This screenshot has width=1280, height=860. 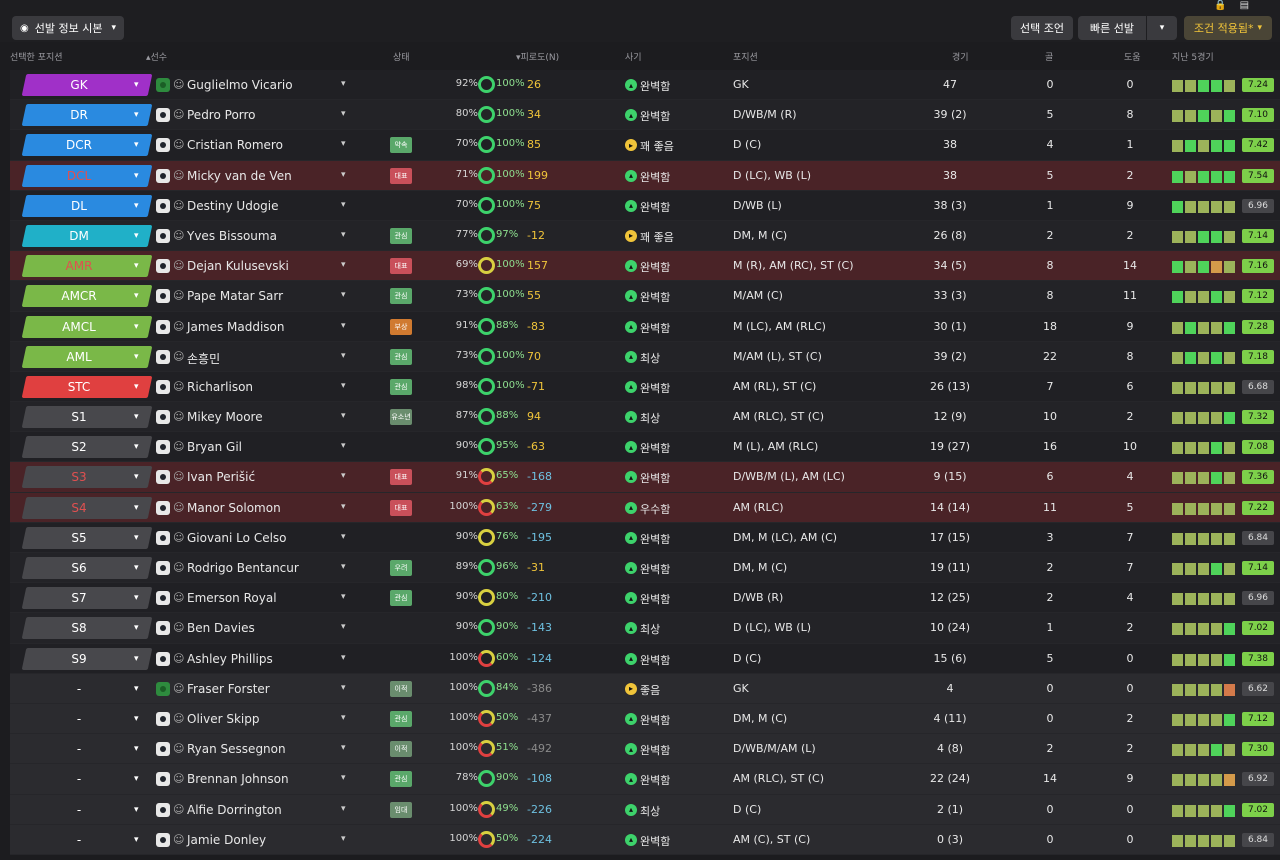 What do you see at coordinates (87, 205) in the screenshot?
I see `position-selector: DL ▾` at bounding box center [87, 205].